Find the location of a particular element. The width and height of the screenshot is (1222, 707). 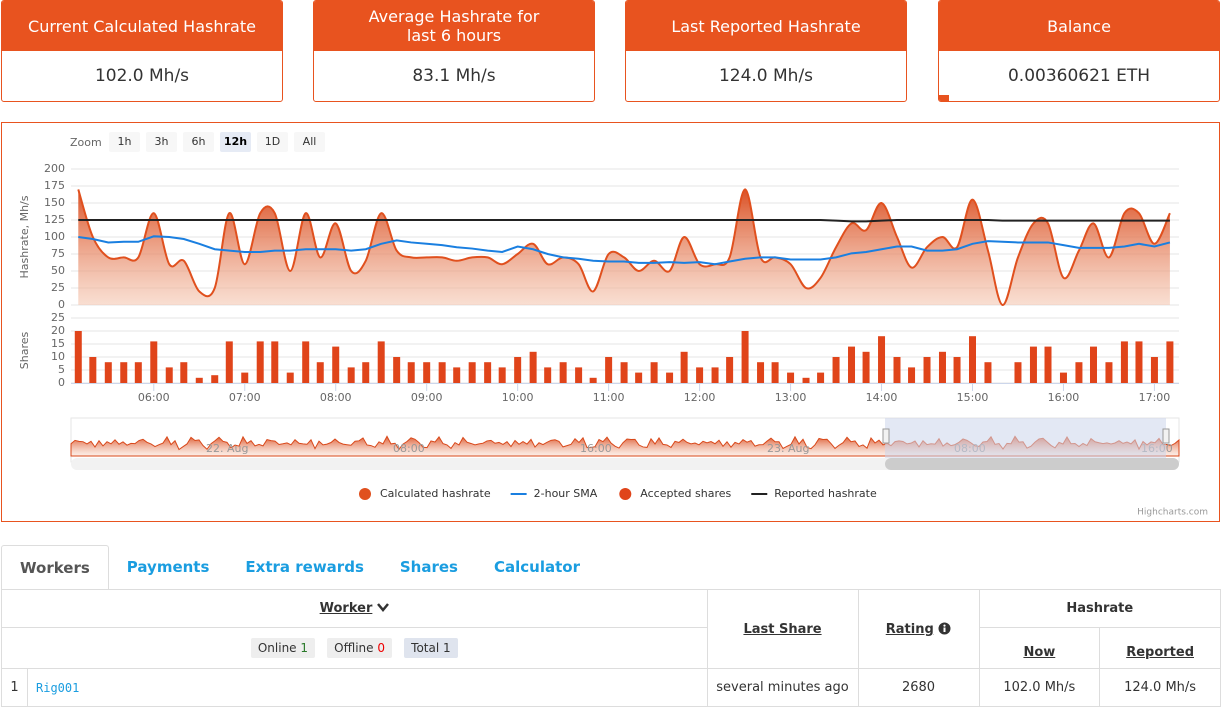

card-value: 0.00360621 ETH is located at coordinates (1079, 76).